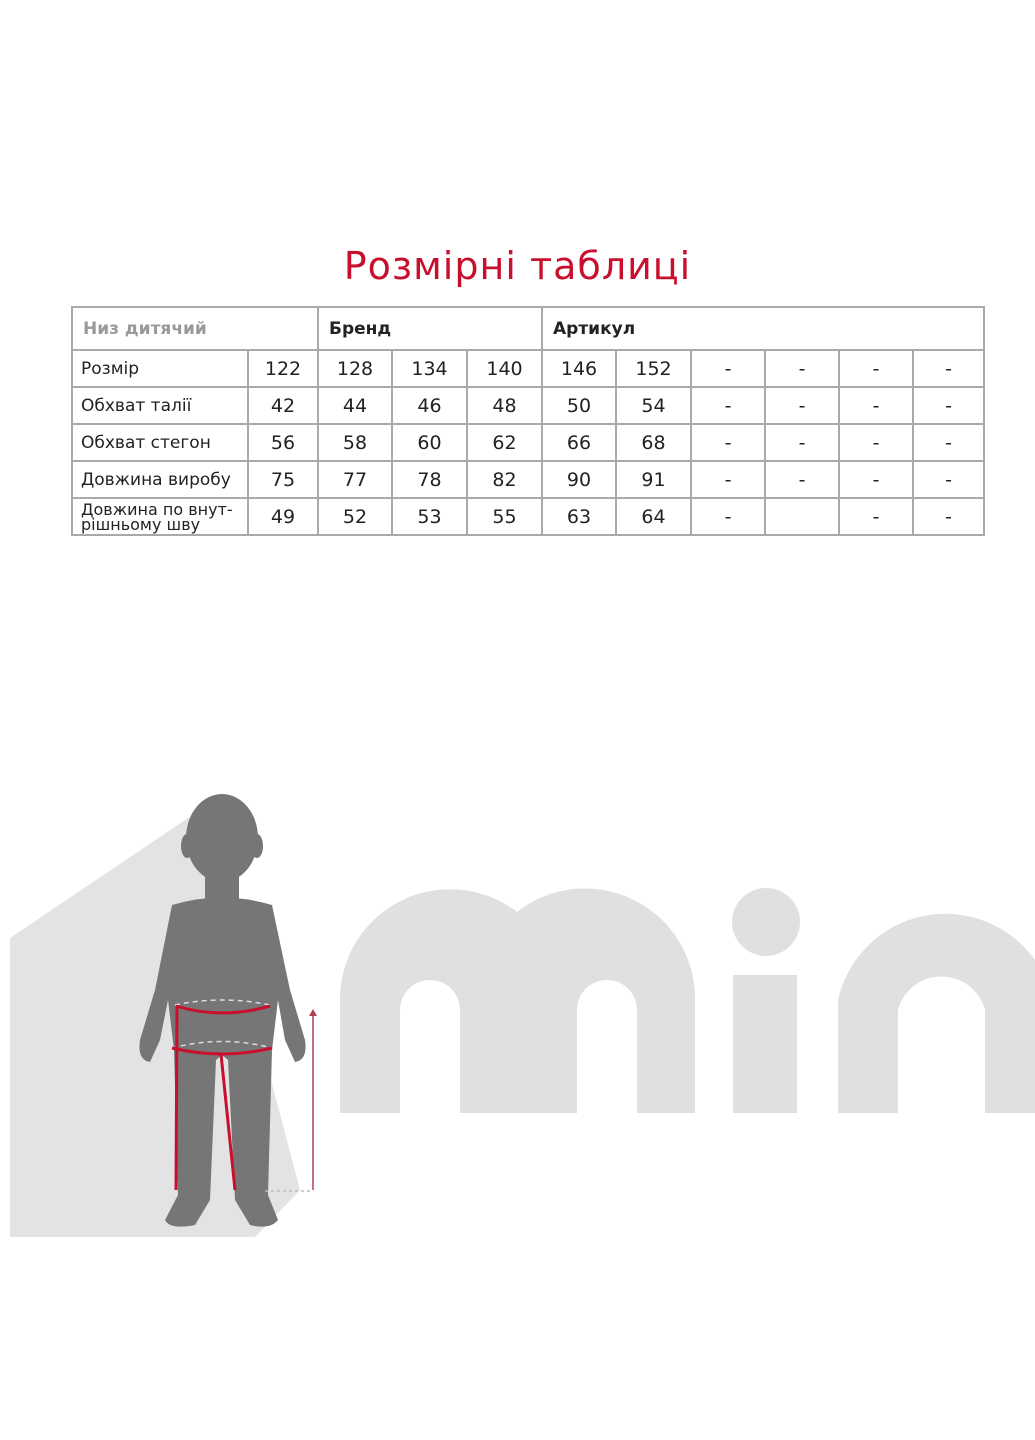 This screenshot has width=1035, height=1440. Describe the element at coordinates (653, 405) in the screenshot. I see `table-cell: 54` at that location.